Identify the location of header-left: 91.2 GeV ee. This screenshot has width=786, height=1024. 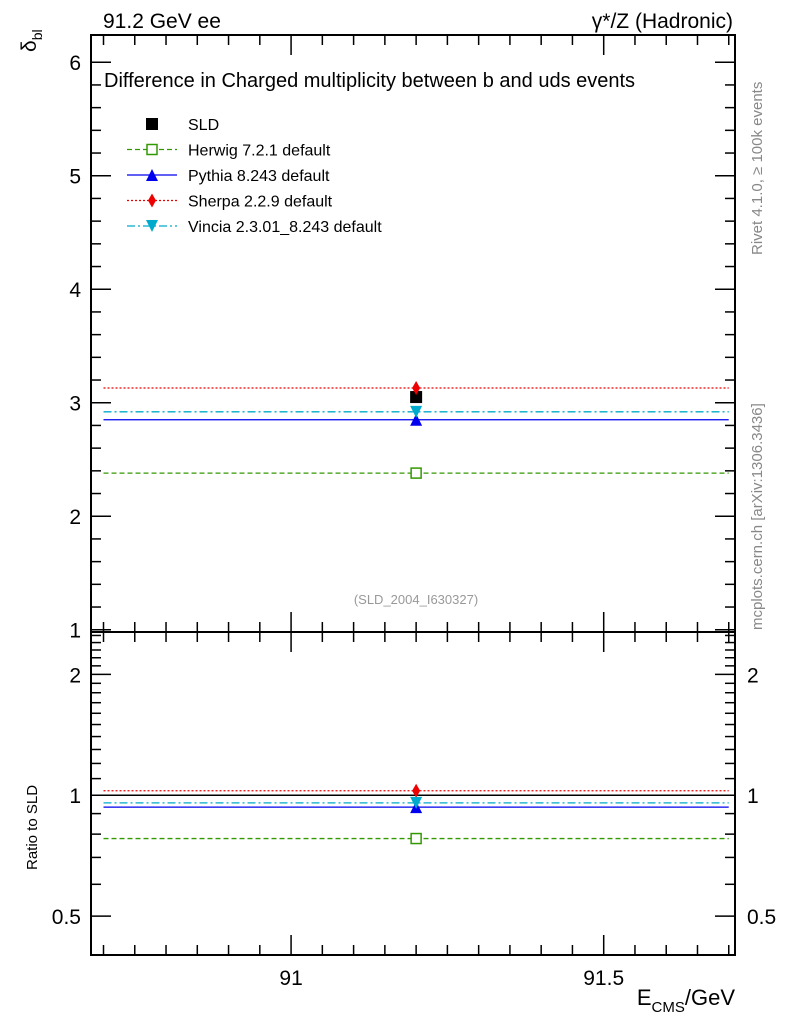
(162, 21).